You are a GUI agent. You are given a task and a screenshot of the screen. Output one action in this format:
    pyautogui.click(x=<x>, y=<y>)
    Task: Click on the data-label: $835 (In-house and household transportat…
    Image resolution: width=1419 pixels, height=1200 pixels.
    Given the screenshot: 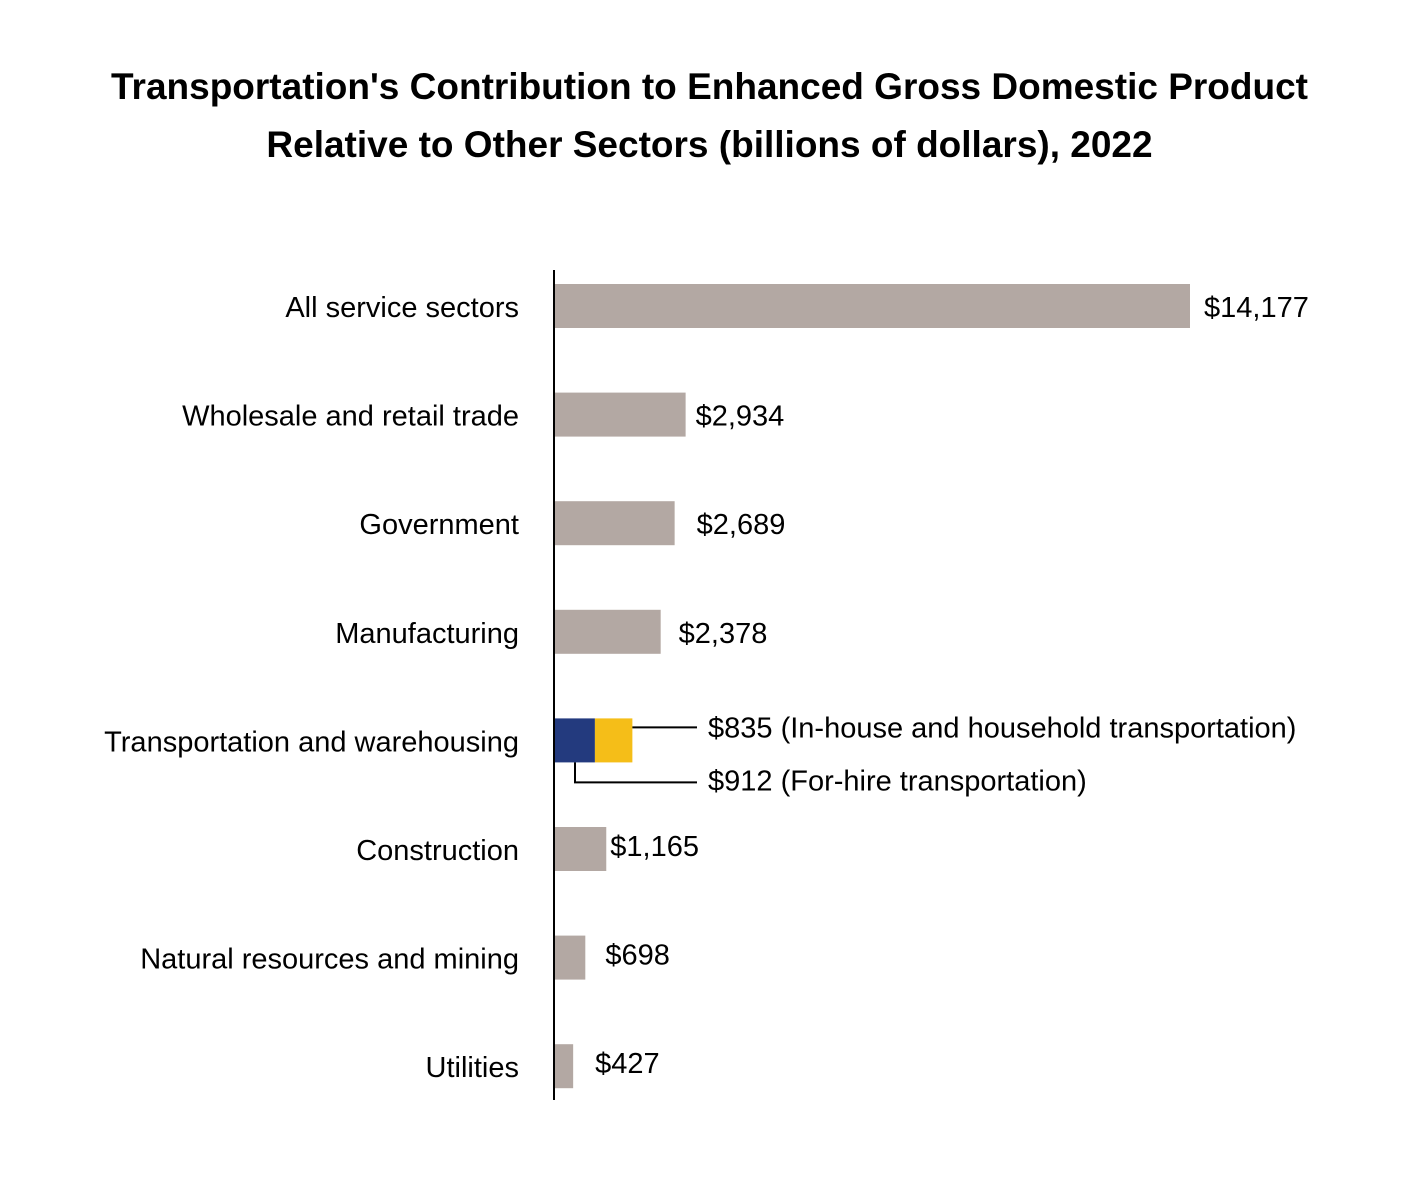 What is the action you would take?
    pyautogui.click(x=1002, y=728)
    